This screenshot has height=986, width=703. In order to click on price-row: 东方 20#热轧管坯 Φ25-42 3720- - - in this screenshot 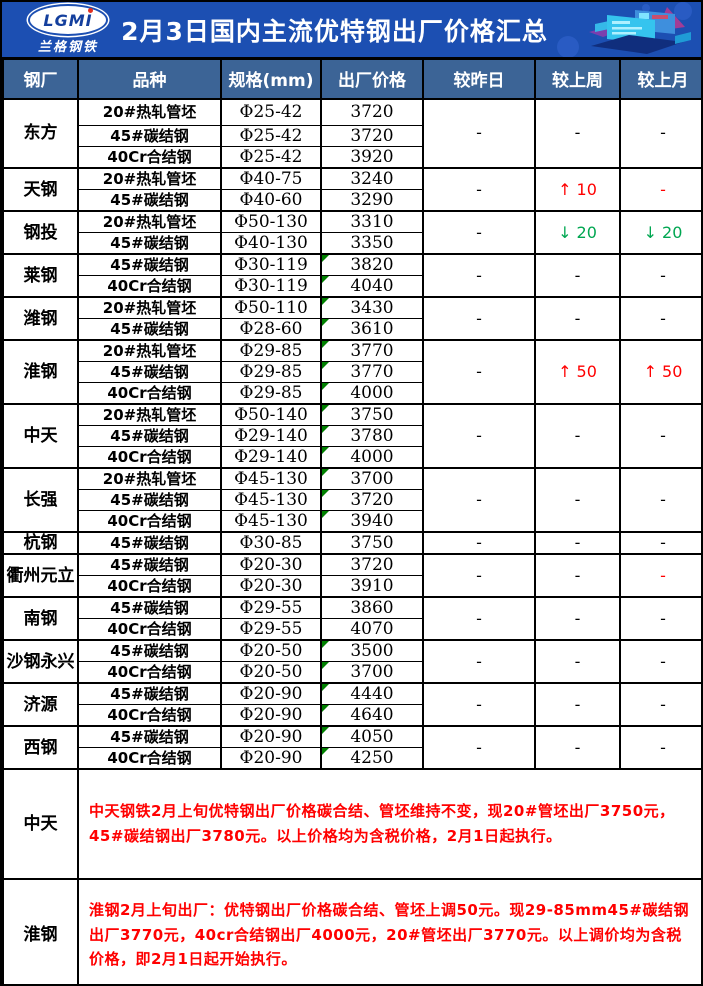, I will do `click(351, 133)`.